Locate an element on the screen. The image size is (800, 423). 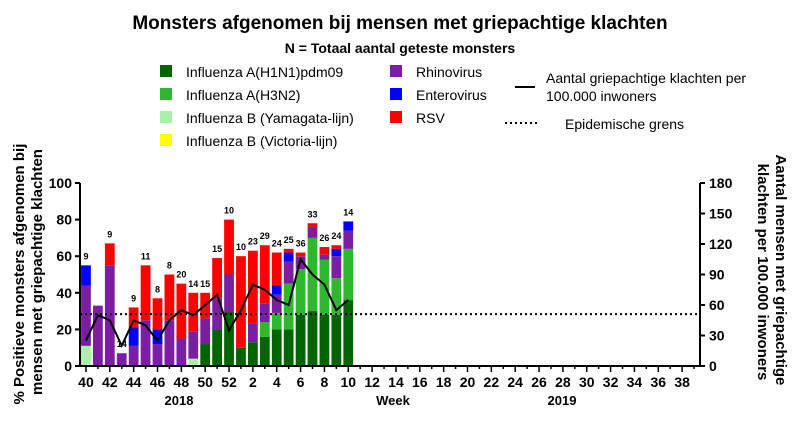
y-right-tick-label: 0 is located at coordinates (713, 366).